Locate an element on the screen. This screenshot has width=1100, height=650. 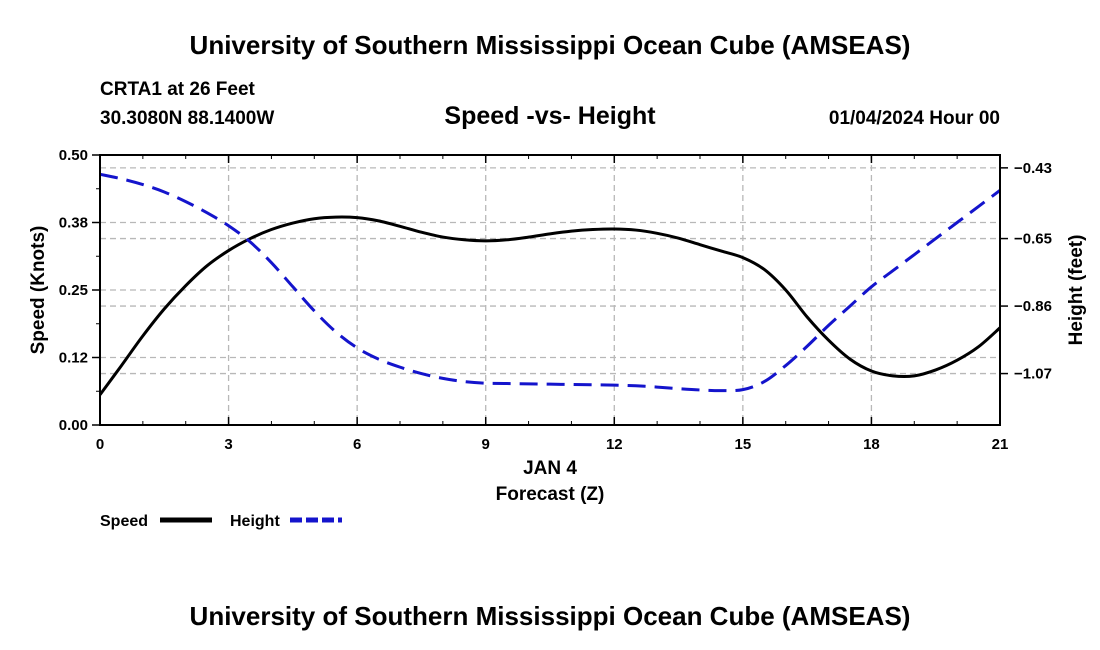
x-tick-label: 21 is located at coordinates (1000, 444).